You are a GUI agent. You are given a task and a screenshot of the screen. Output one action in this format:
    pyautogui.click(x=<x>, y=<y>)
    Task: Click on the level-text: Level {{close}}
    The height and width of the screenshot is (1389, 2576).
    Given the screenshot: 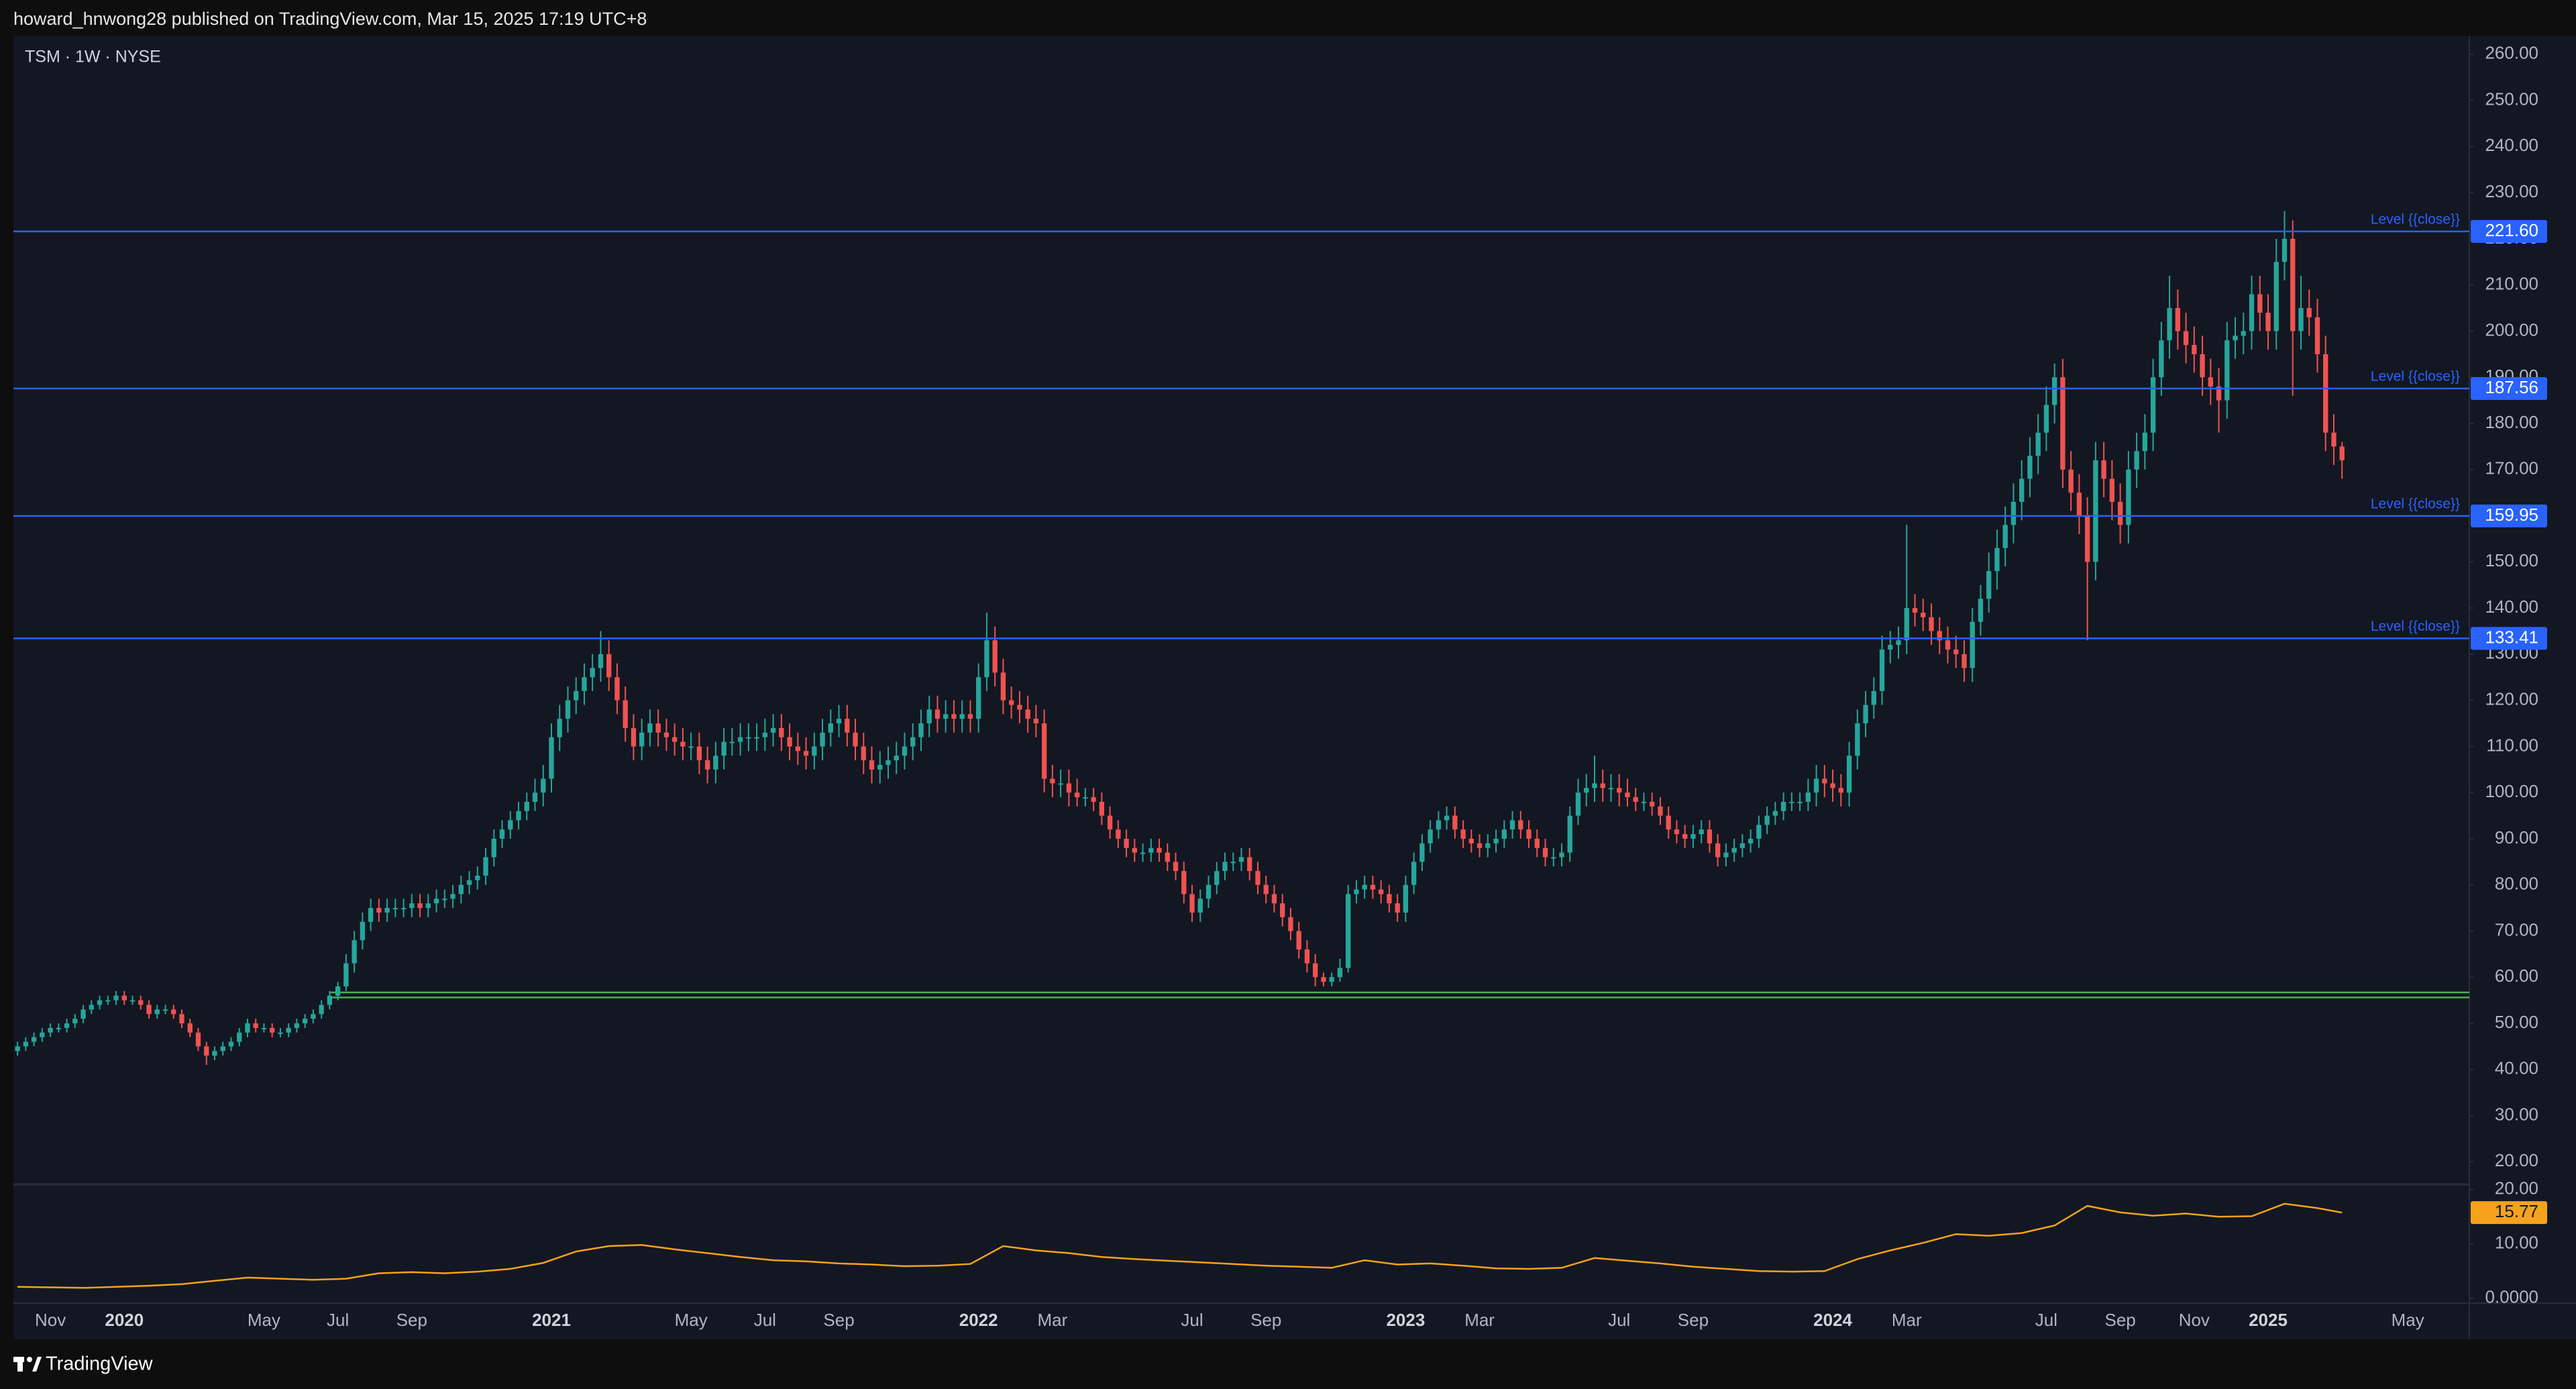 What is the action you would take?
    pyautogui.click(x=2415, y=219)
    